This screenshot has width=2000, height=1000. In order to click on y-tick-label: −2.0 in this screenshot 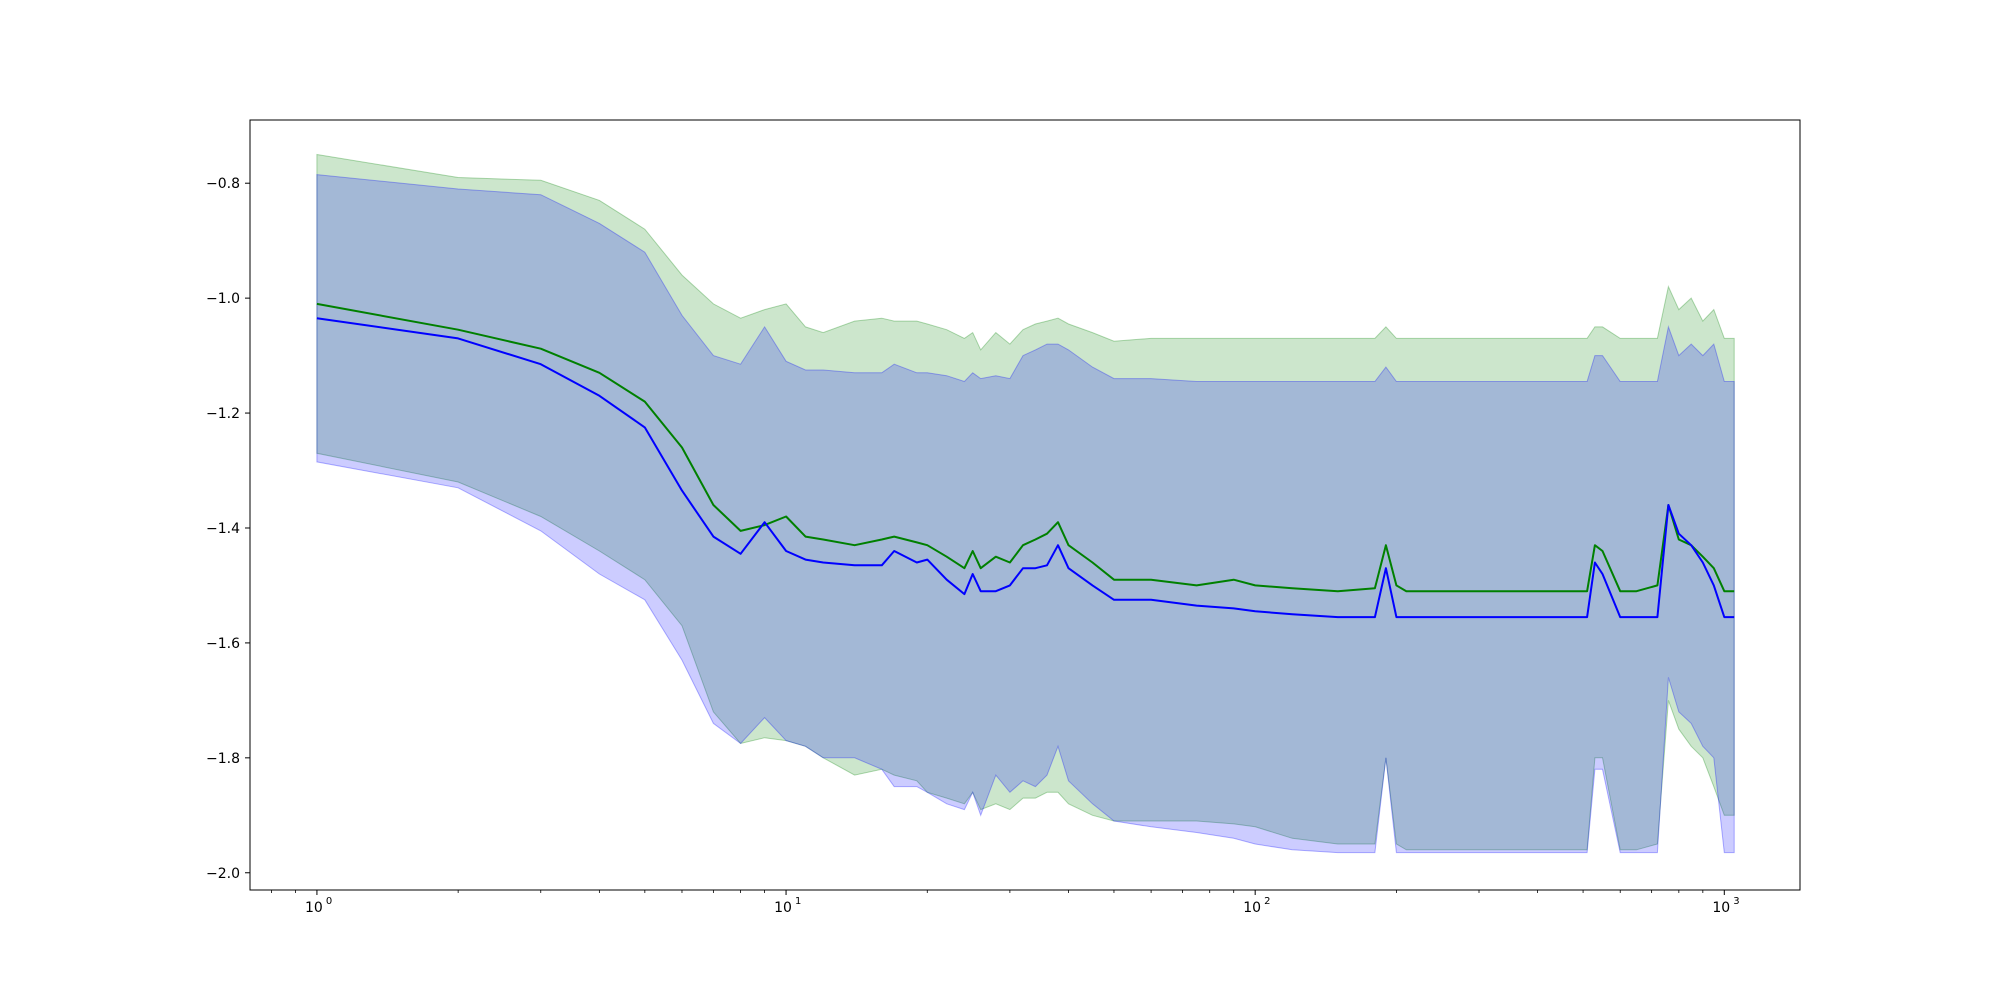, I will do `click(223, 874)`.